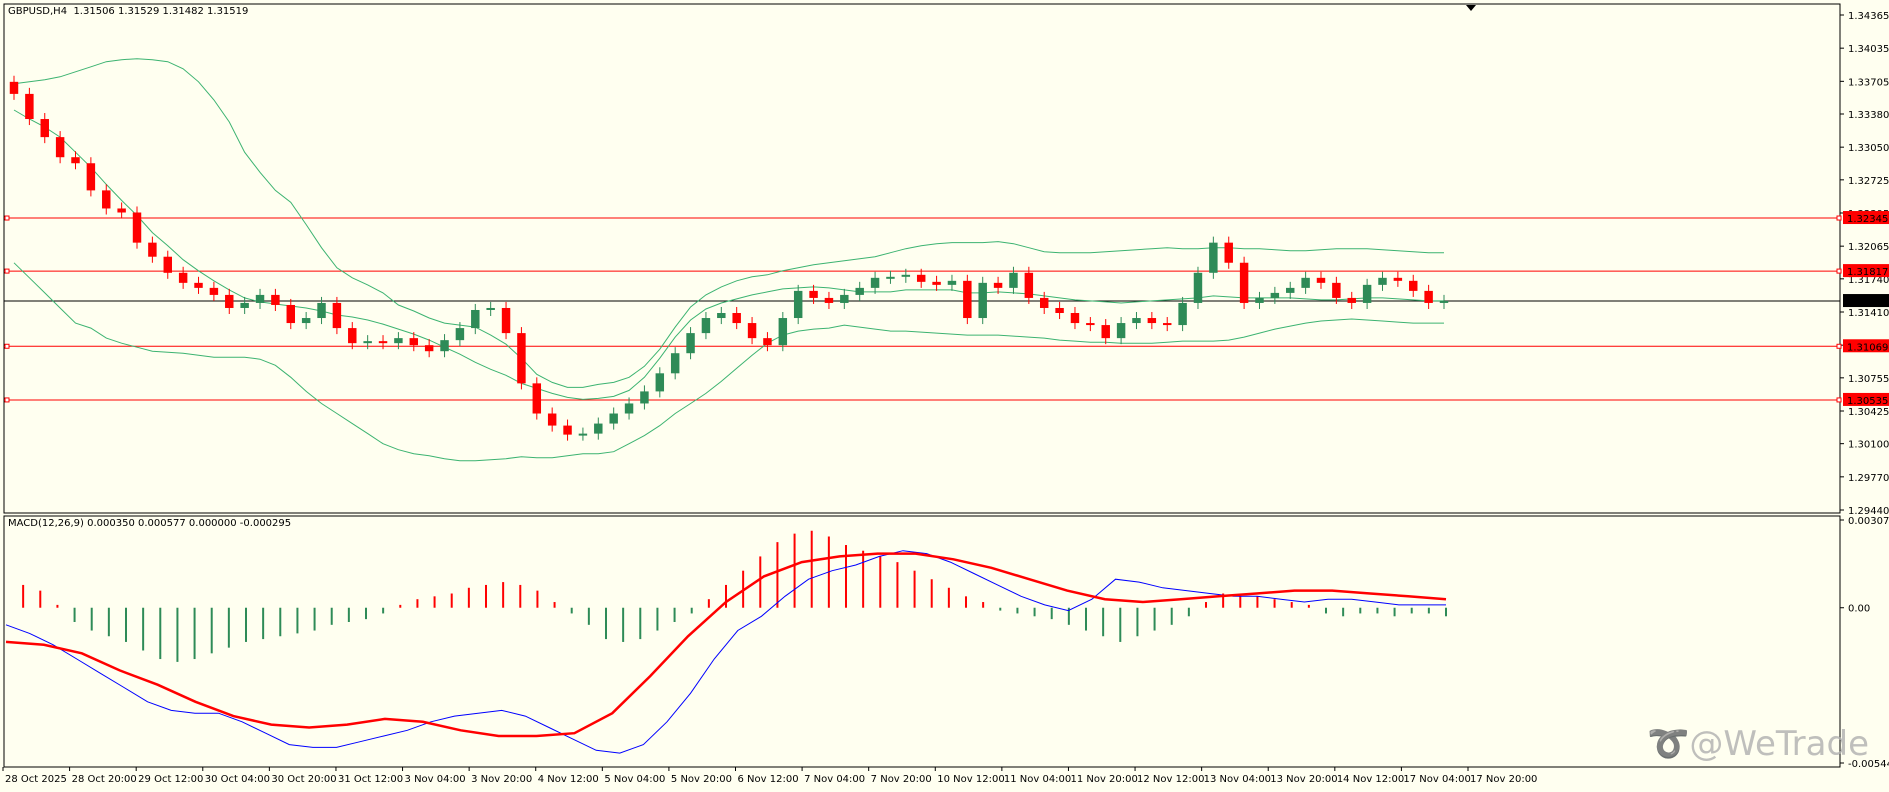 This screenshot has height=792, width=1889. What do you see at coordinates (1868, 412) in the screenshot?
I see `y-tick-label: 1.30425` at bounding box center [1868, 412].